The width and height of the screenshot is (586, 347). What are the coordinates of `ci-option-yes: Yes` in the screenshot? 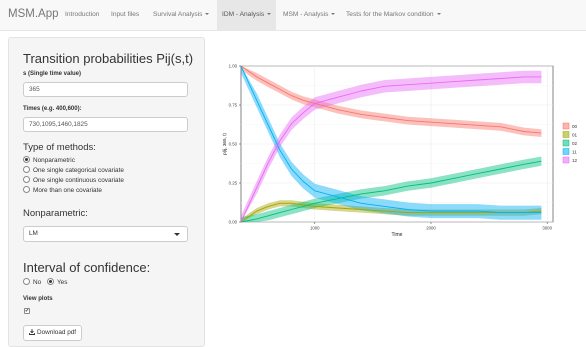 It's located at (57, 282).